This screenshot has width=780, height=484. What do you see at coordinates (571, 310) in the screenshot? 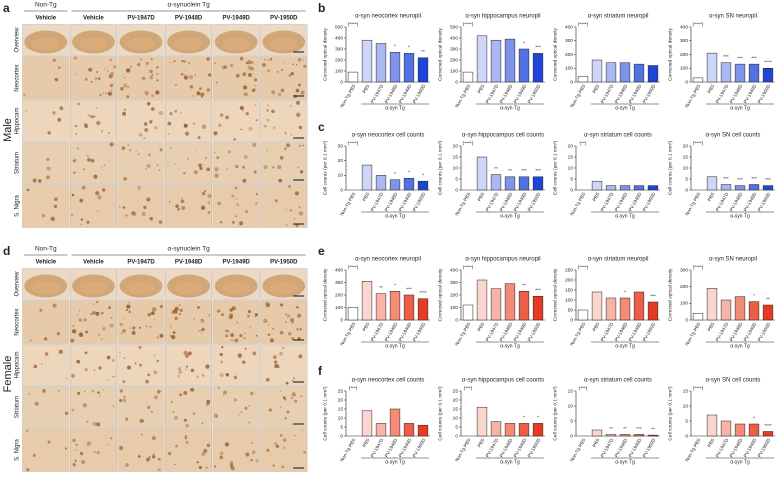
I see `y-tick-label: 50` at bounding box center [571, 310].